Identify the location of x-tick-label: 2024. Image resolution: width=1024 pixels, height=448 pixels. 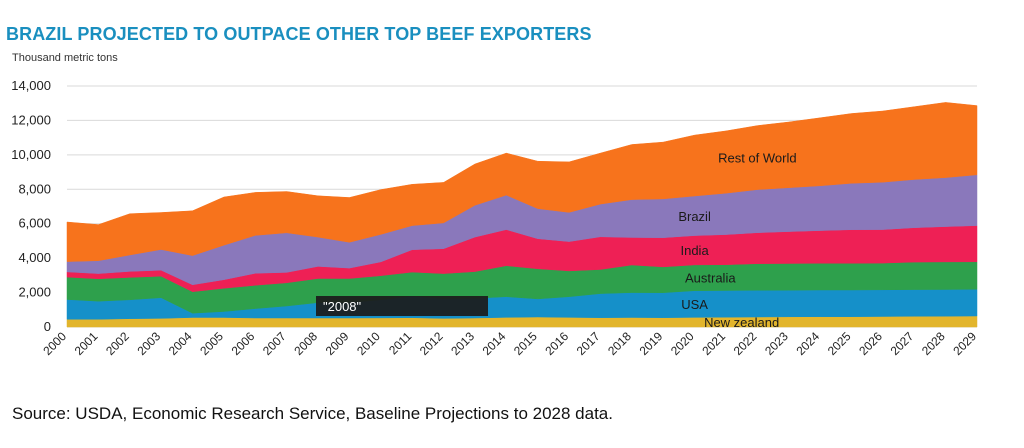
(807, 343).